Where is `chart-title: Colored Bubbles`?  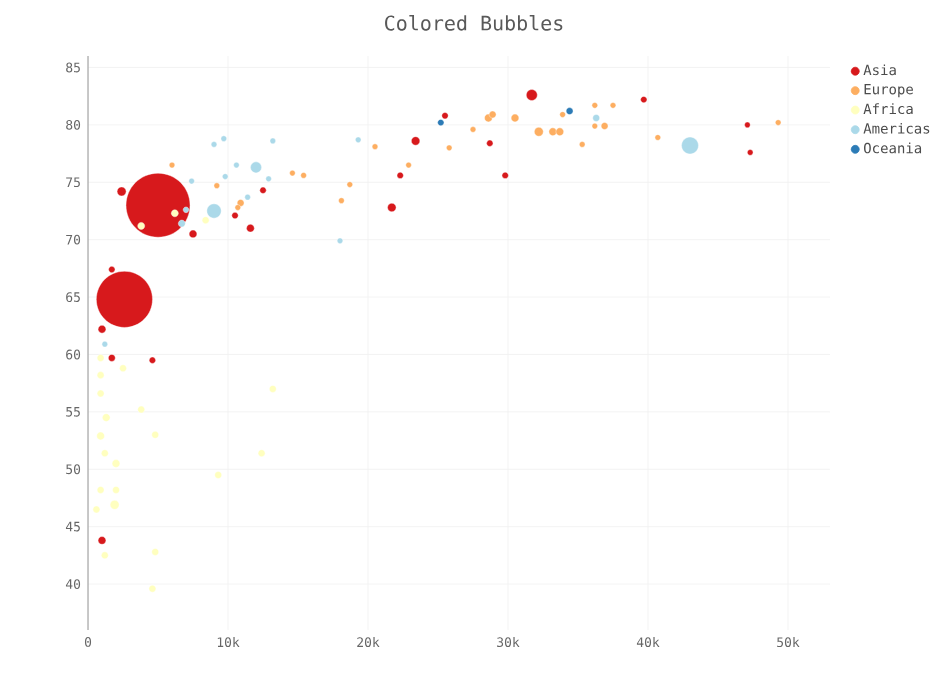 chart-title: Colored Bubbles is located at coordinates (474, 23).